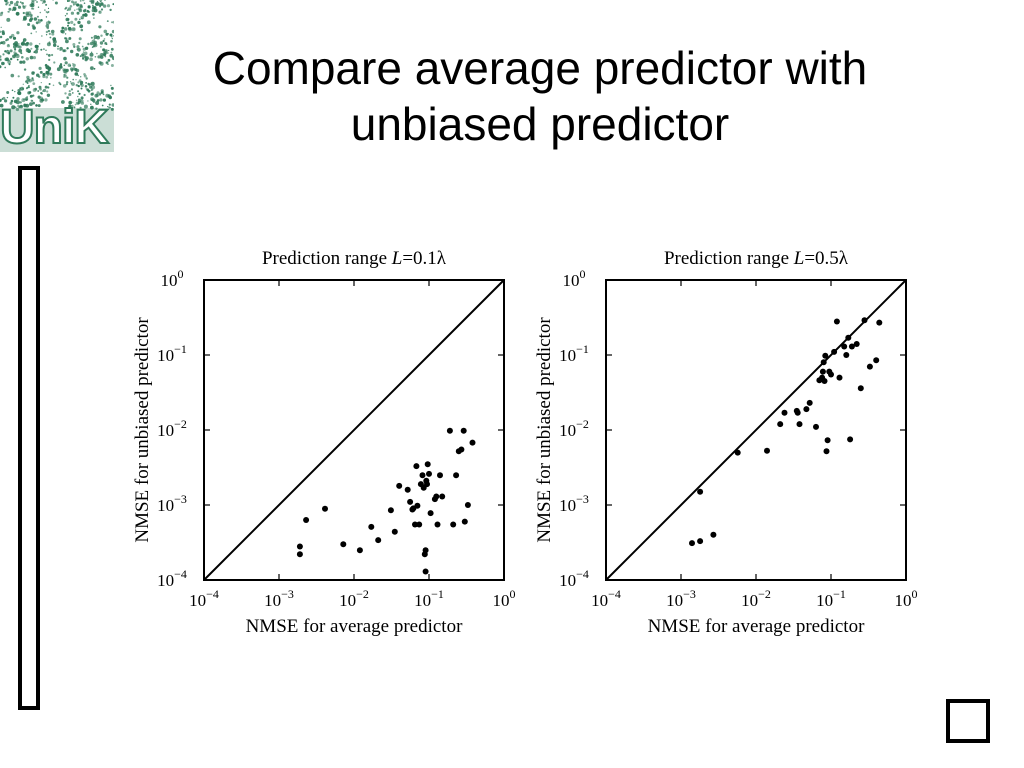 Image resolution: width=1024 pixels, height=768 pixels. What do you see at coordinates (756, 258) in the screenshot?
I see `chart-title: Prediction range L=0.5λ` at bounding box center [756, 258].